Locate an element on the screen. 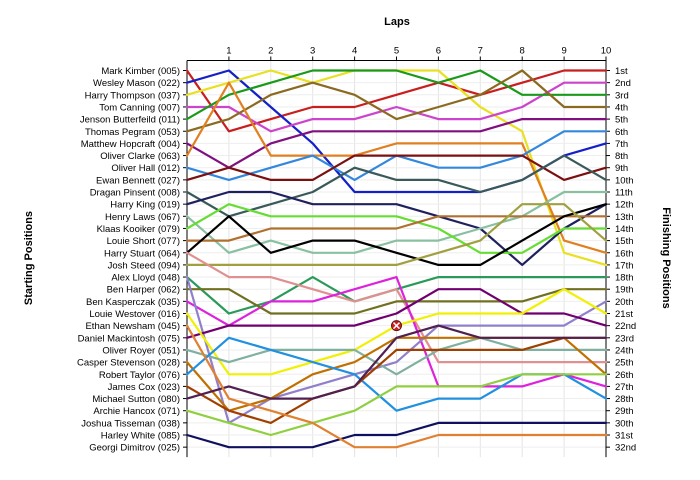  lap-tick-label: 2 is located at coordinates (270, 51).